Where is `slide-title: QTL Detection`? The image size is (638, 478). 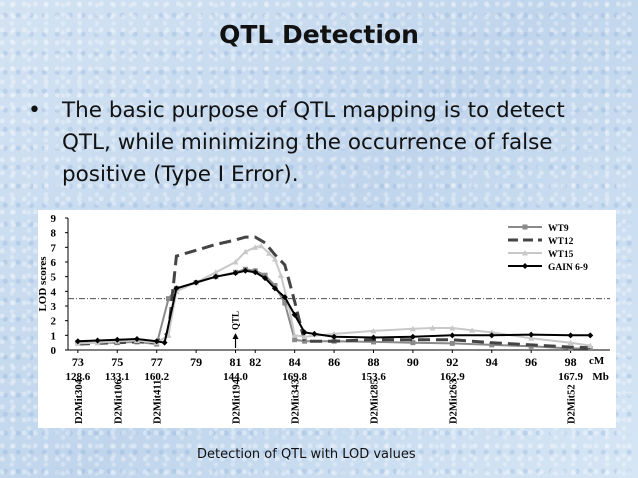
slide-title: QTL Detection is located at coordinates (319, 34).